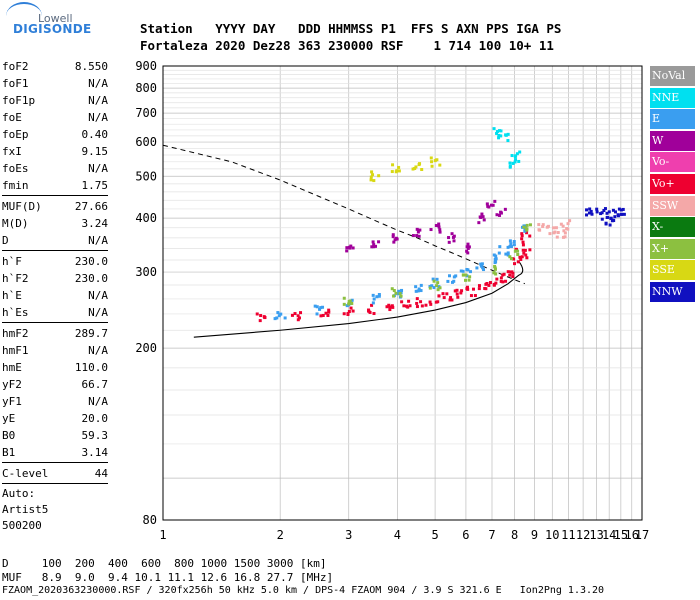 This screenshot has height=600, width=700. What do you see at coordinates (12, 151) in the screenshot?
I see `param-name: fxI` at bounding box center [12, 151].